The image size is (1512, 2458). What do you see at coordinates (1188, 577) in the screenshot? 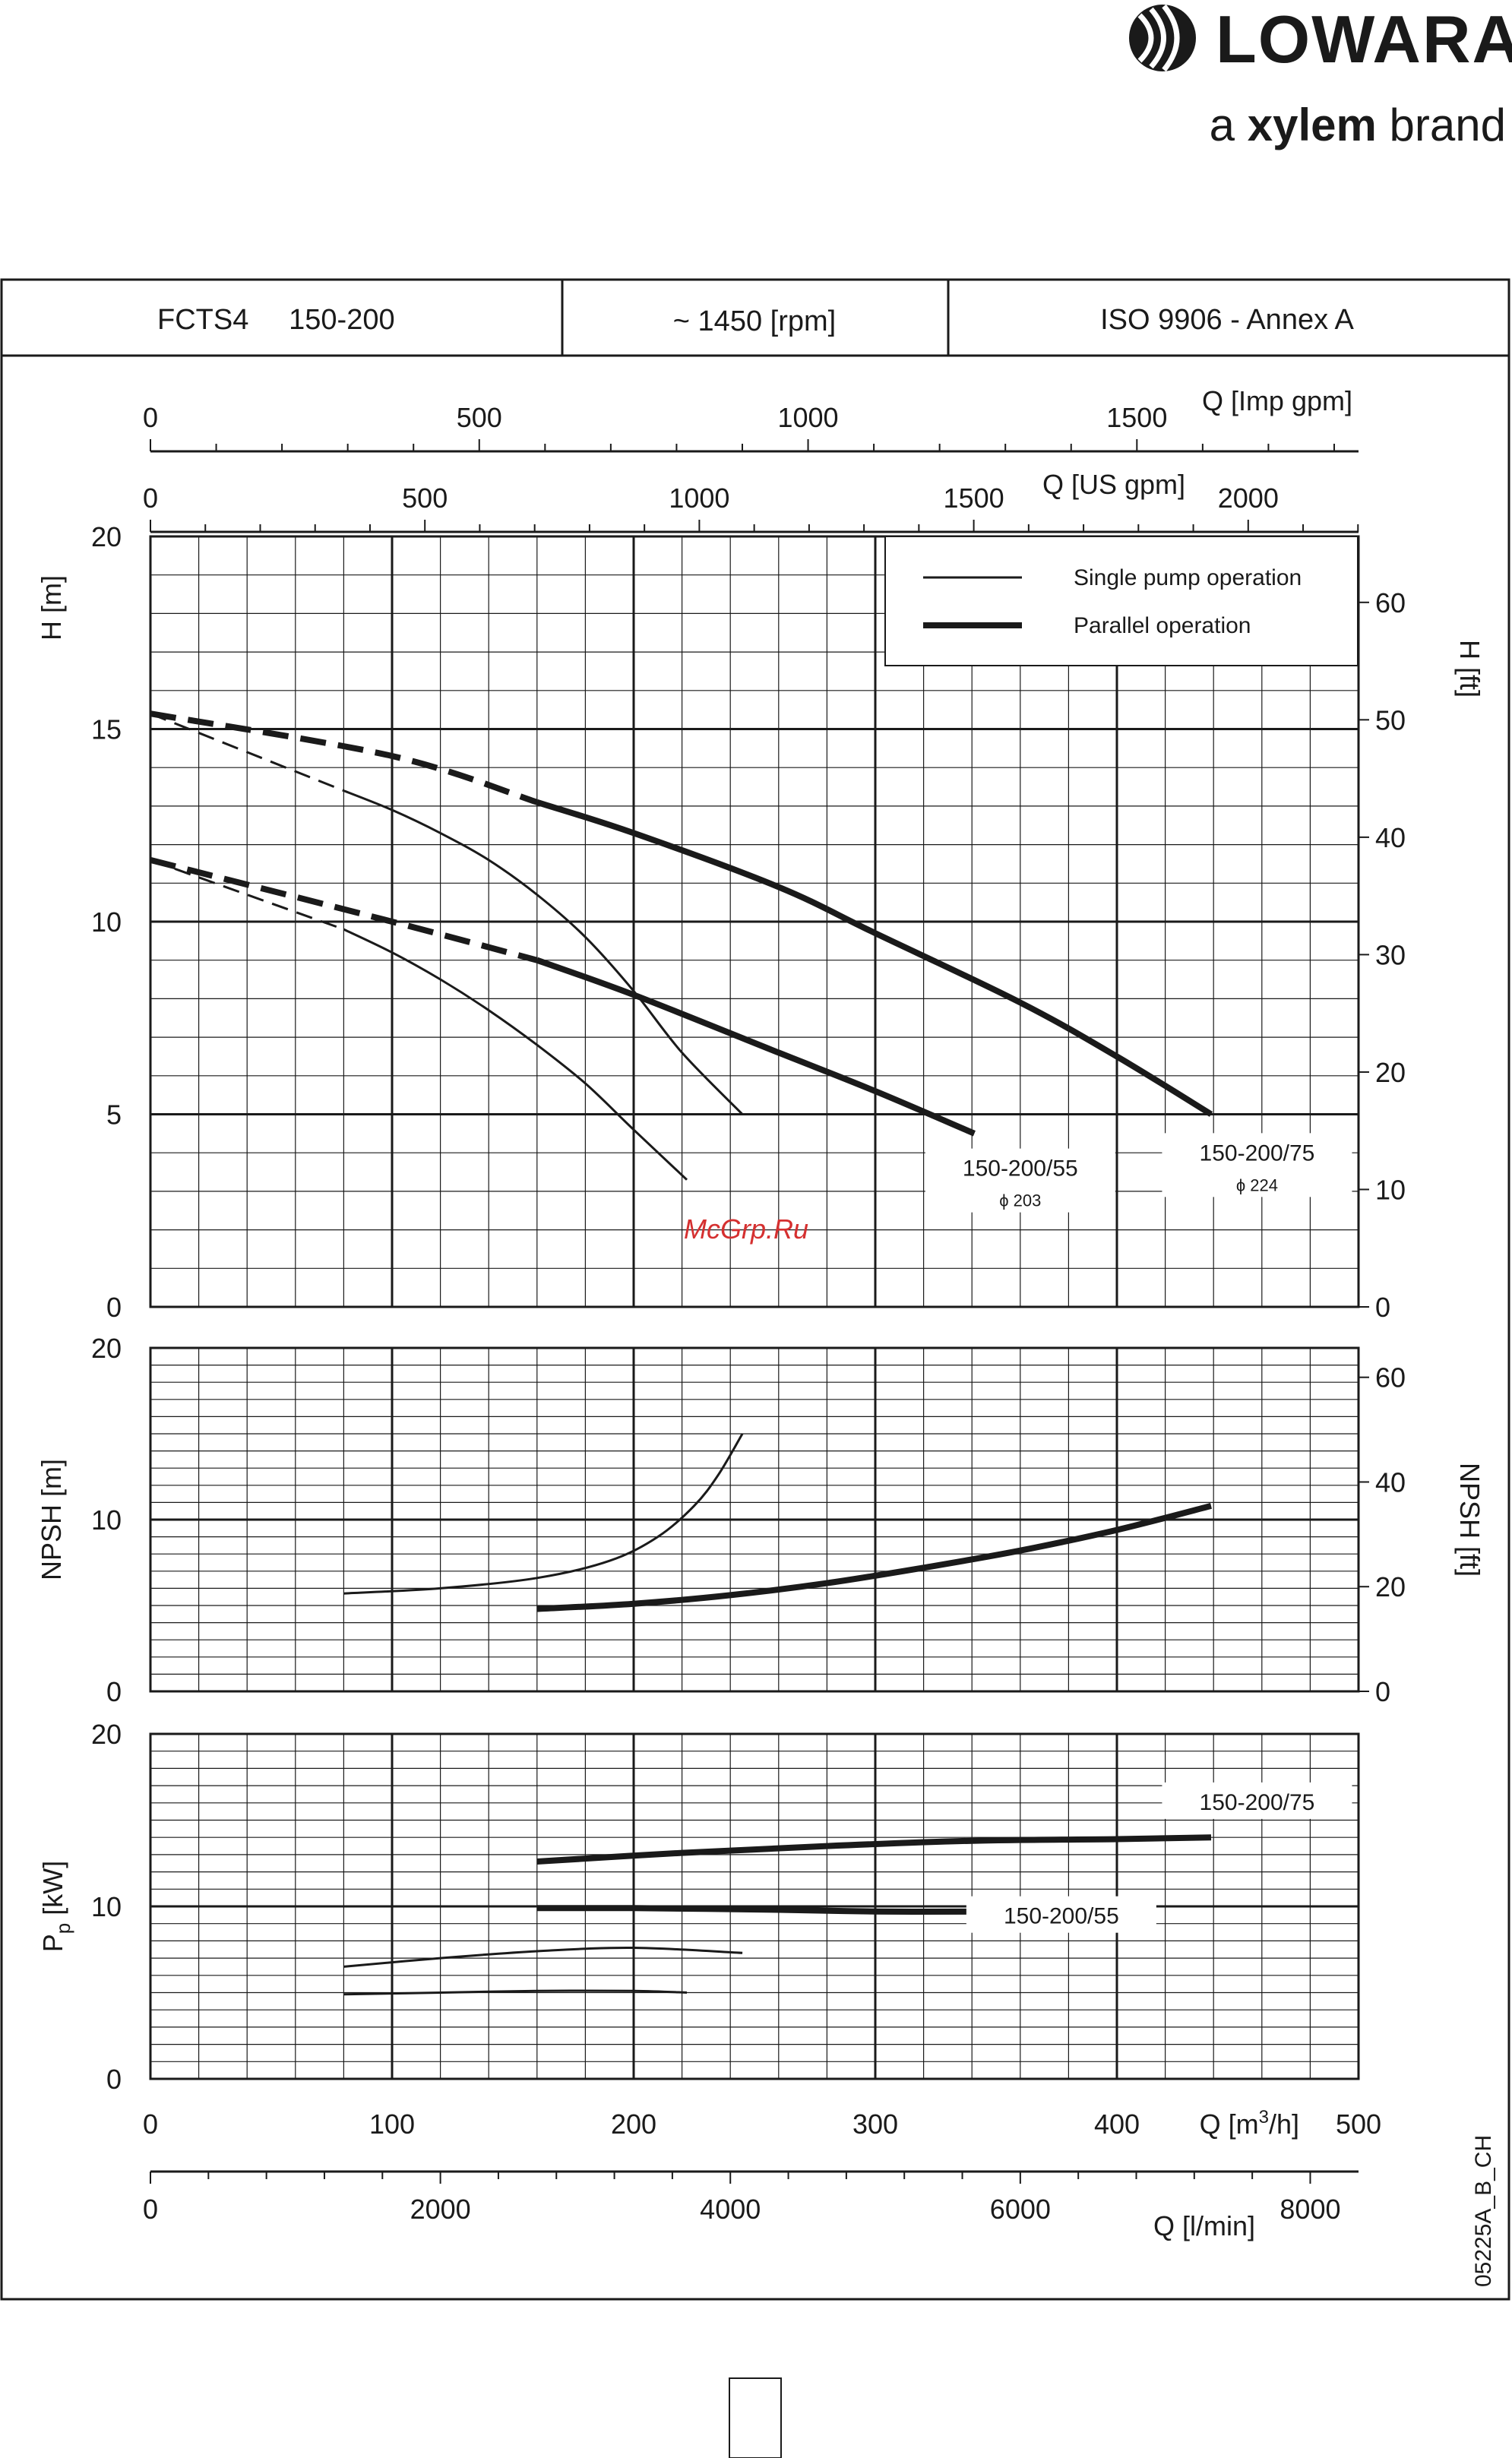
I see `legend-single-label: Single pump operation` at bounding box center [1188, 577].